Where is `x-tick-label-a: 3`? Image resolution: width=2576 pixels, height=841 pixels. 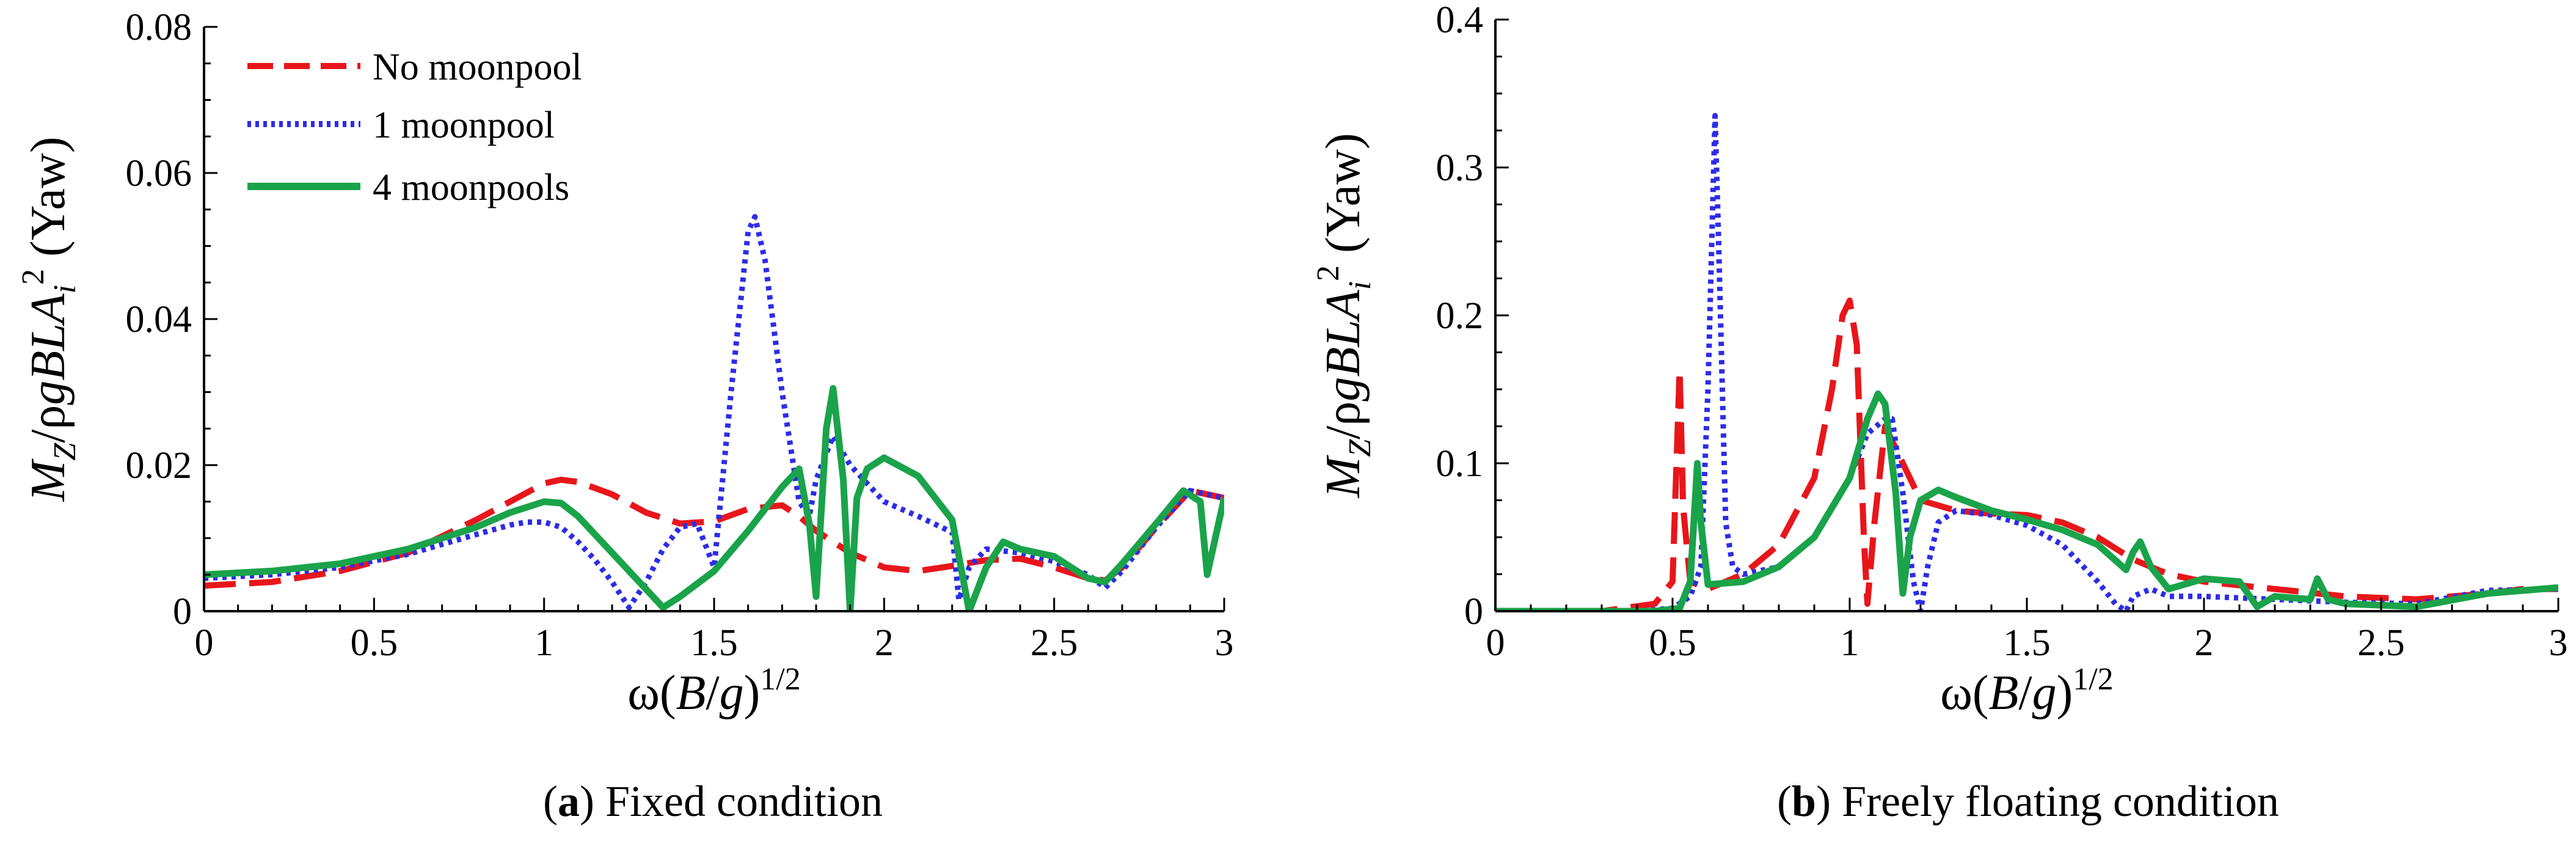
x-tick-label-a: 3 is located at coordinates (1224, 643).